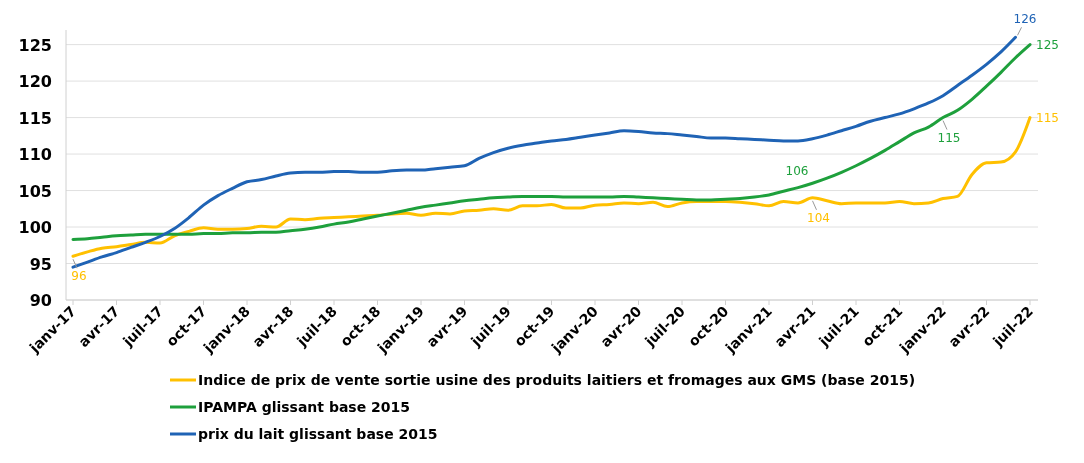  What do you see at coordinates (318, 434) in the screenshot?
I see `legend-label: prix du lait glissant base 2015` at bounding box center [318, 434].